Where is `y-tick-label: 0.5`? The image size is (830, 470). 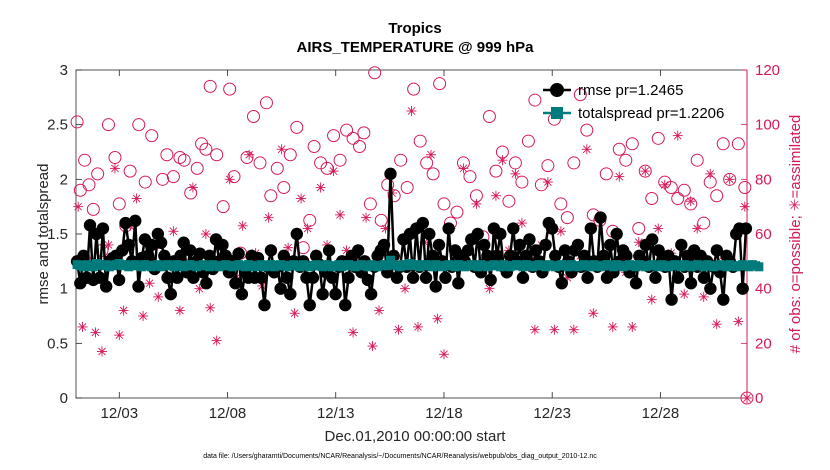 y-tick-label: 0.5 is located at coordinates (57, 343).